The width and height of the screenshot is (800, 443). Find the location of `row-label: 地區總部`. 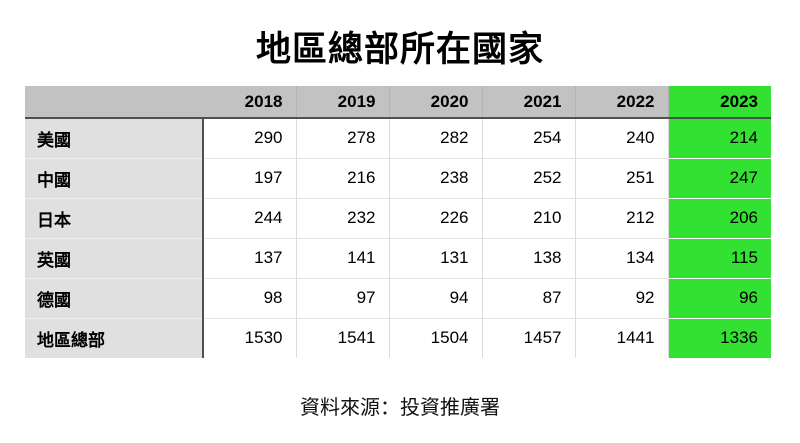

row-label: 地區總部 is located at coordinates (114, 338).